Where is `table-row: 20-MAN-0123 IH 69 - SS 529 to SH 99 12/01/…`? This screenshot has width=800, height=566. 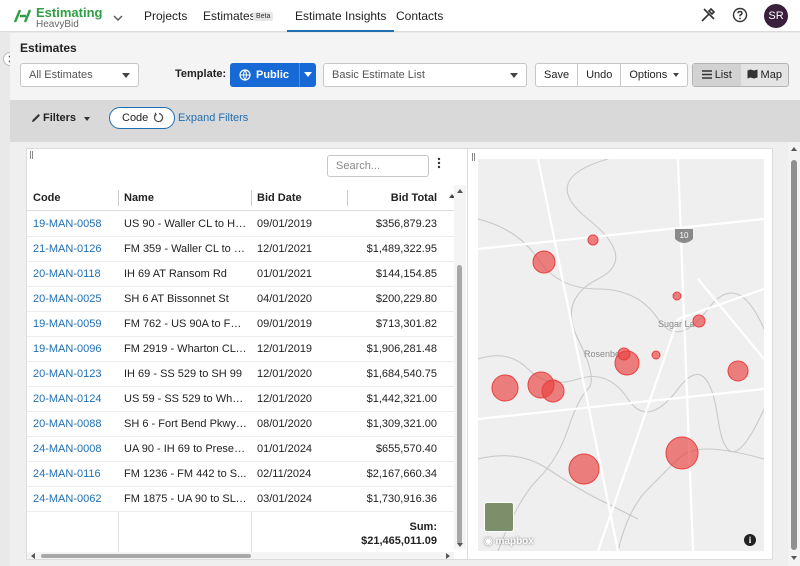 table-row: 20-MAN-0123 IH 69 - SS 529 to SH 99 12/01/… is located at coordinates (240, 374).